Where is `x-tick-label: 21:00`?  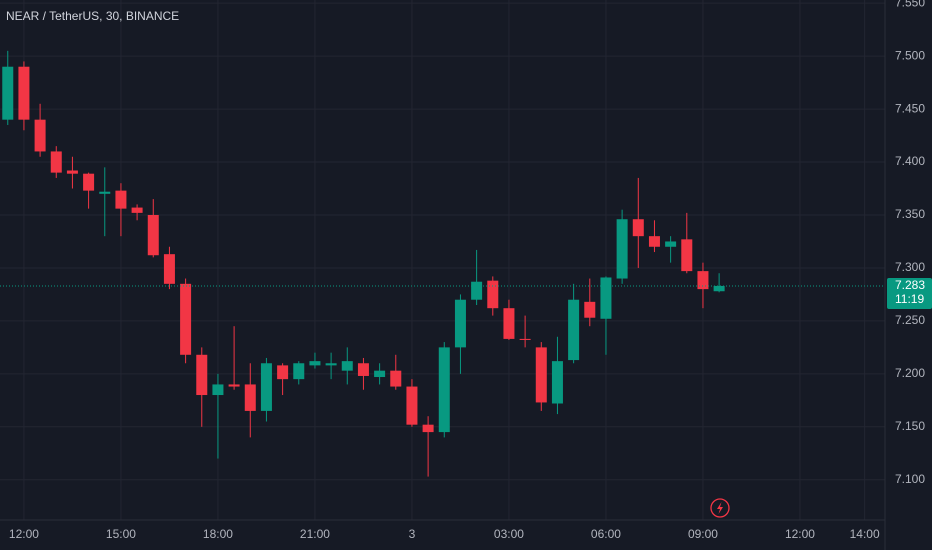 x-tick-label: 21:00 is located at coordinates (315, 534).